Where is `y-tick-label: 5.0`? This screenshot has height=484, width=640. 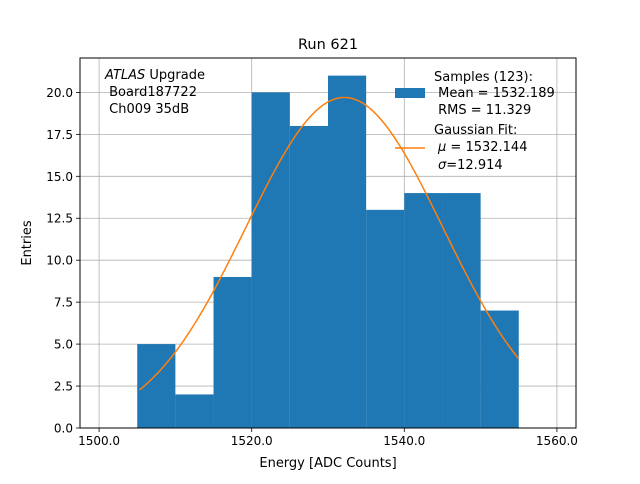
y-tick-label: 5.0 is located at coordinates (63, 345).